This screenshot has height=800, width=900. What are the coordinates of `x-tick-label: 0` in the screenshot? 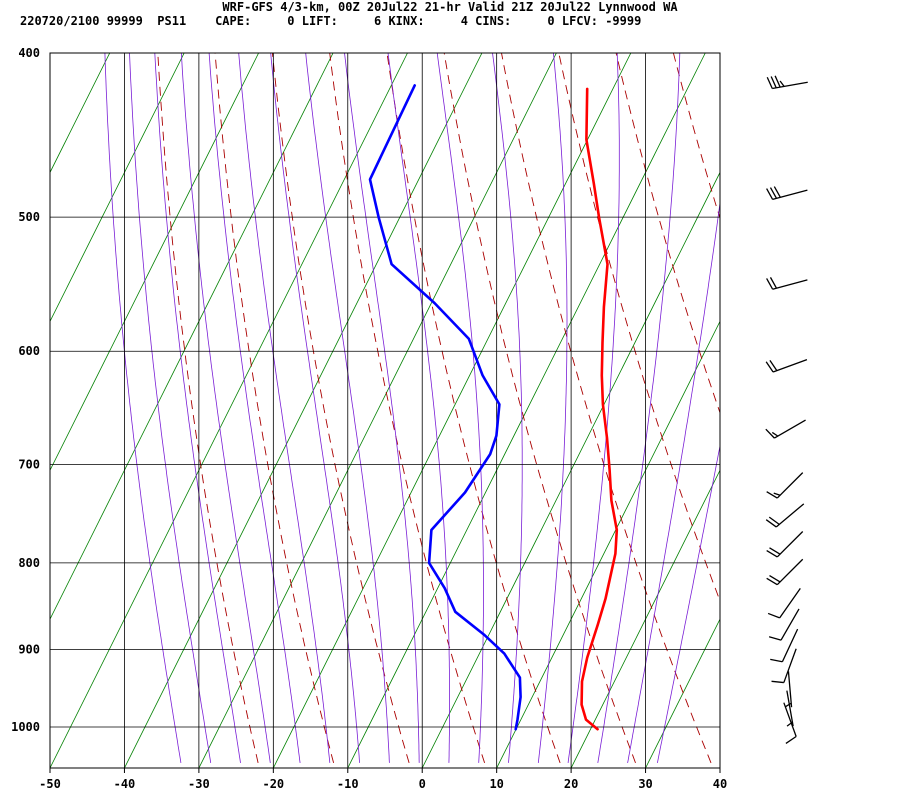 It's located at (422, 784).